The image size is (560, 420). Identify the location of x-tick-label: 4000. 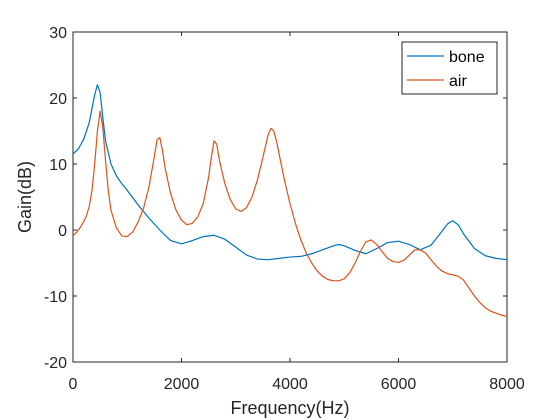
(290, 384).